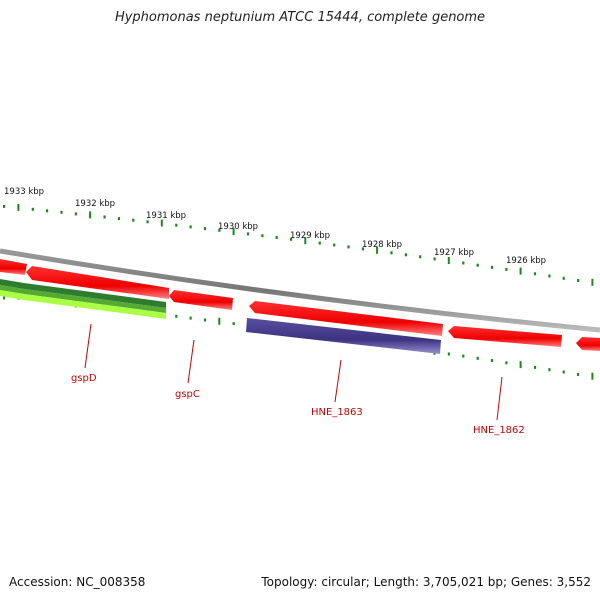 This screenshot has width=600, height=600. I want to click on outer-tick-track, so click(298, 244).